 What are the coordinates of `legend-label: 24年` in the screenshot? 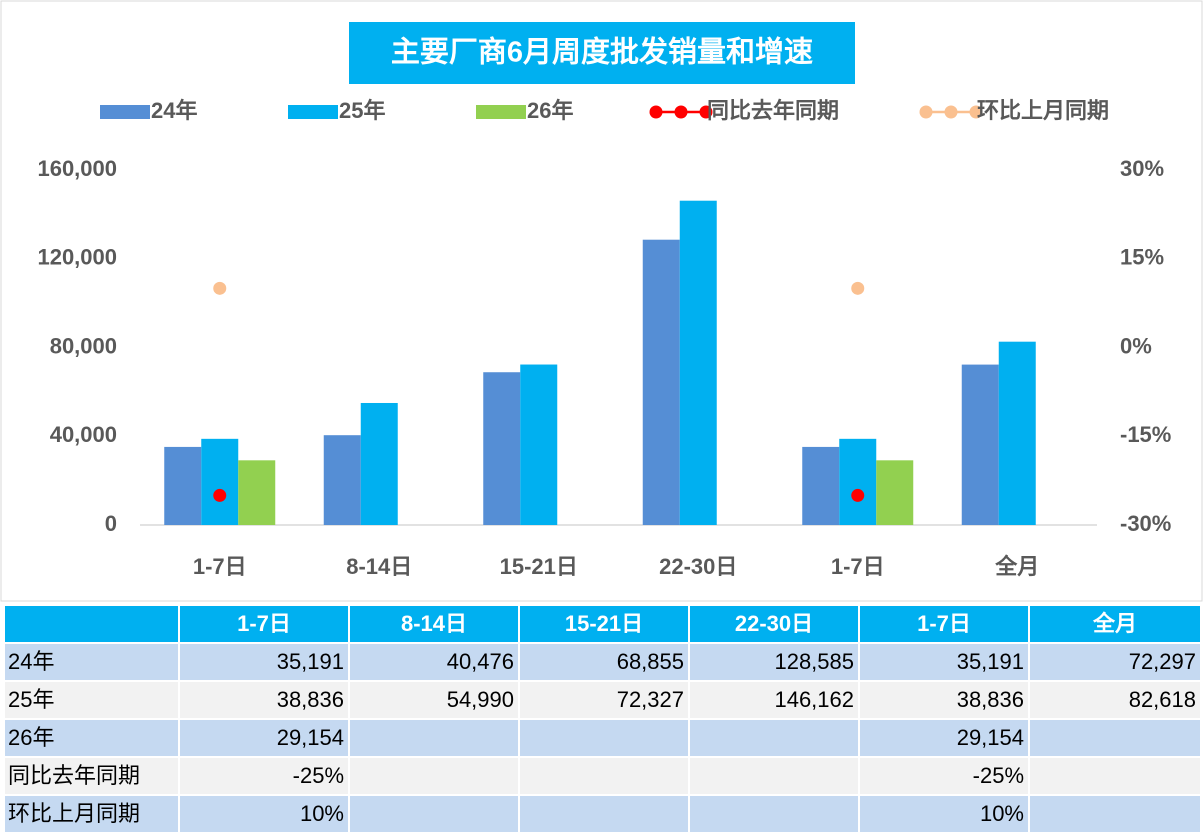 It's located at (174, 110).